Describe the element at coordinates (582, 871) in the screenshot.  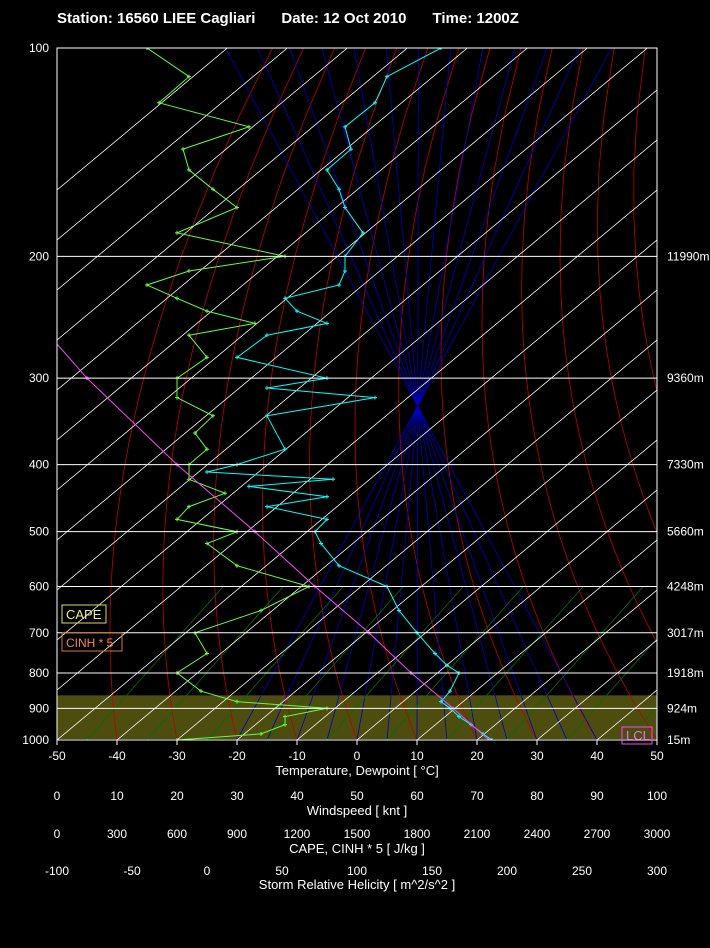
I see `axis-tick-label: 250` at that location.